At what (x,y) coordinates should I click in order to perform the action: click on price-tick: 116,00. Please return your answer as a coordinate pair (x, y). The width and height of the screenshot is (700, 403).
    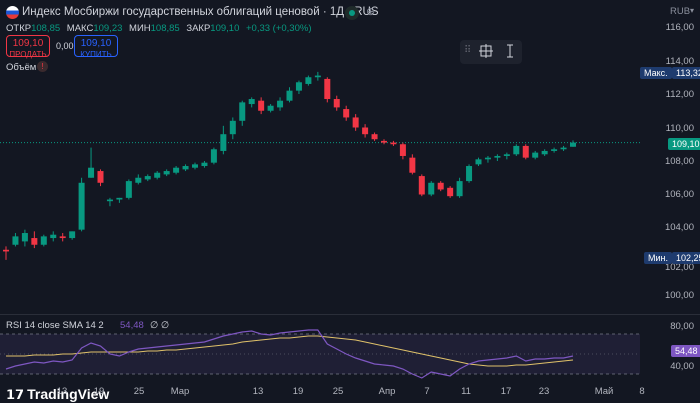
    Looking at the image, I should click on (679, 27).